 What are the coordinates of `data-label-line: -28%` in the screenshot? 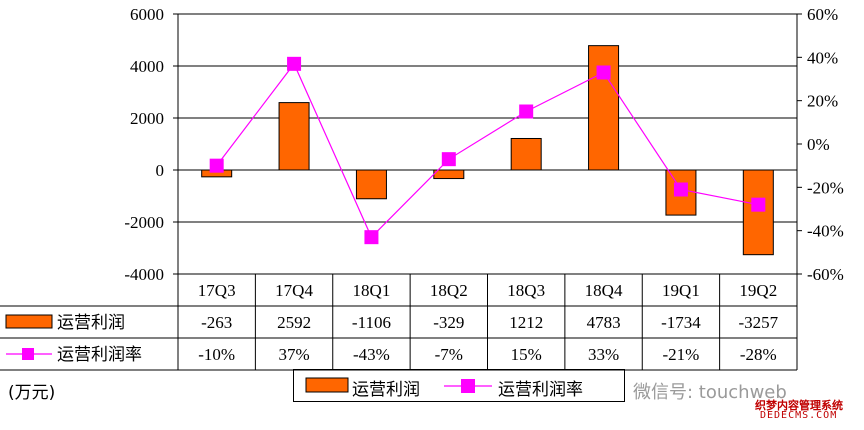 It's located at (758, 354).